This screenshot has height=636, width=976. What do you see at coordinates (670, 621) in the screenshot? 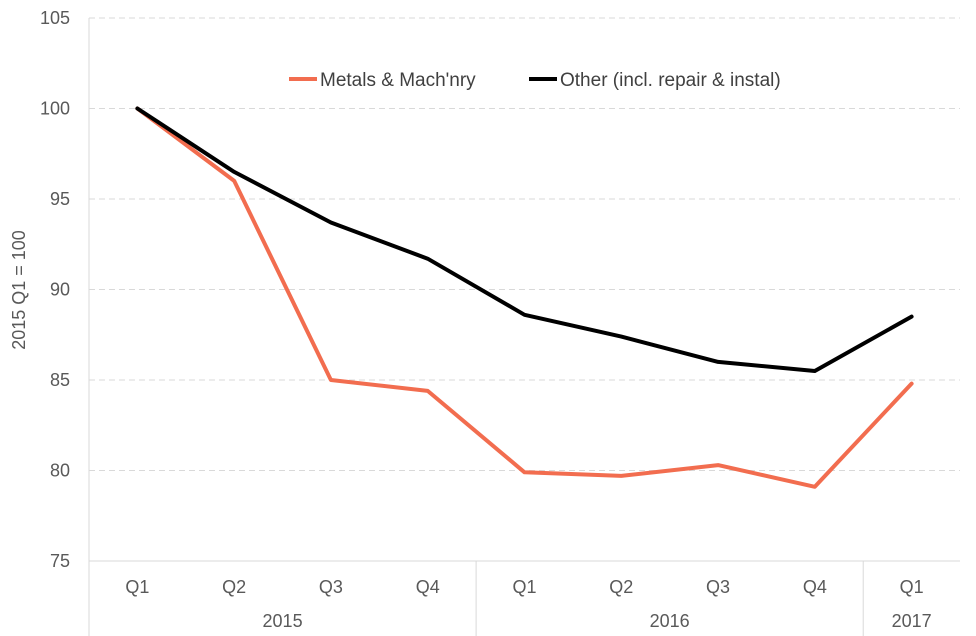
I see `x-year-label: 2016` at bounding box center [670, 621].